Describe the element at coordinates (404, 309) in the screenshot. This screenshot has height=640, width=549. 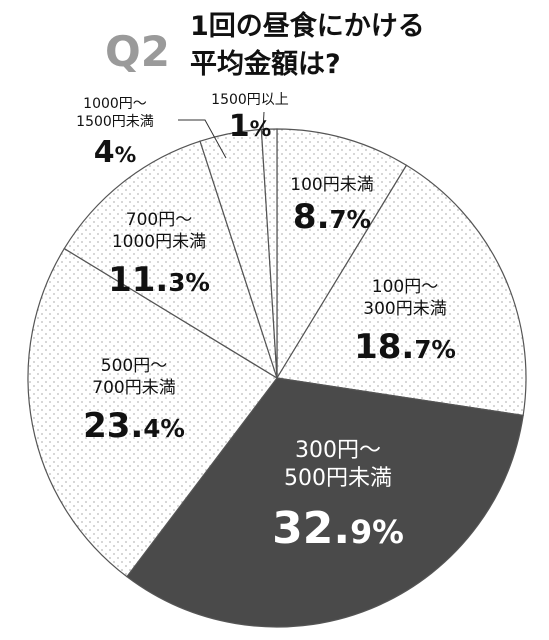
I see `slice-category-label: 300円未満` at that location.